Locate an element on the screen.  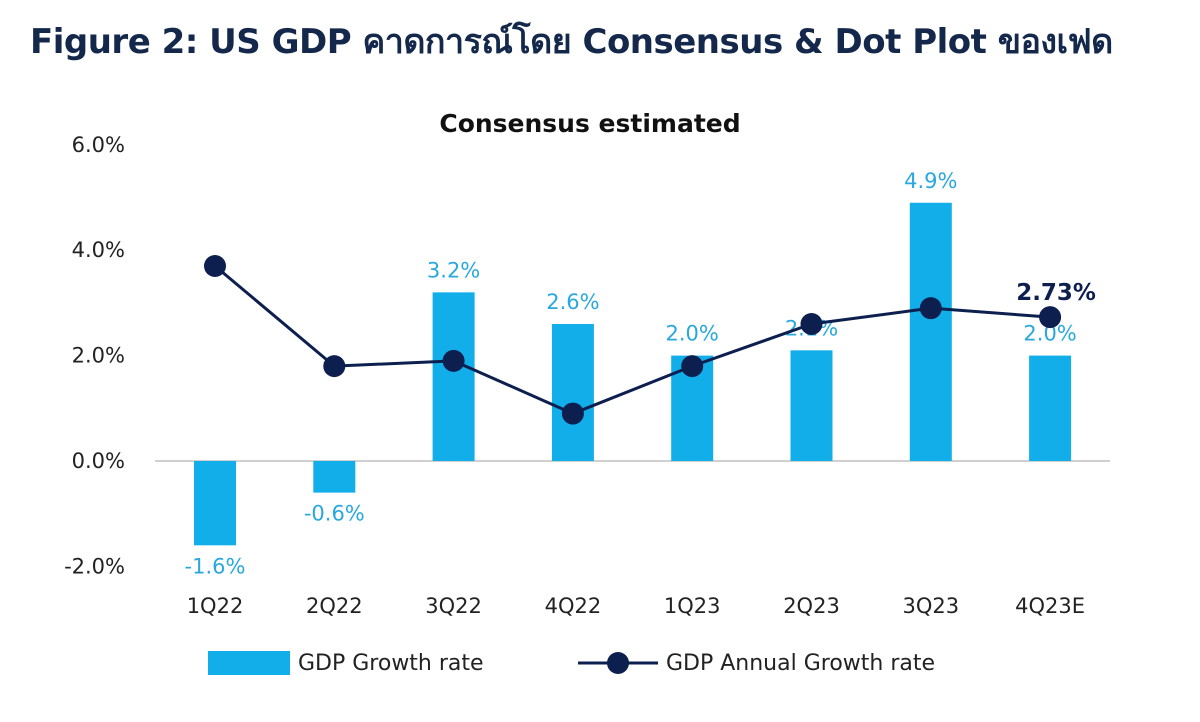
y-tick-label: 0.0% is located at coordinates (98, 461).